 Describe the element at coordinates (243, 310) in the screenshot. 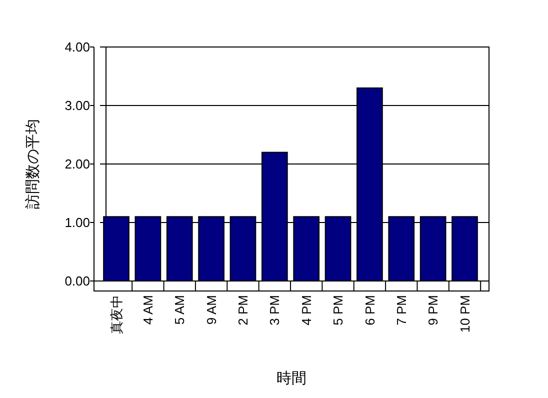

I see `x-tick-label: 2 PM` at that location.